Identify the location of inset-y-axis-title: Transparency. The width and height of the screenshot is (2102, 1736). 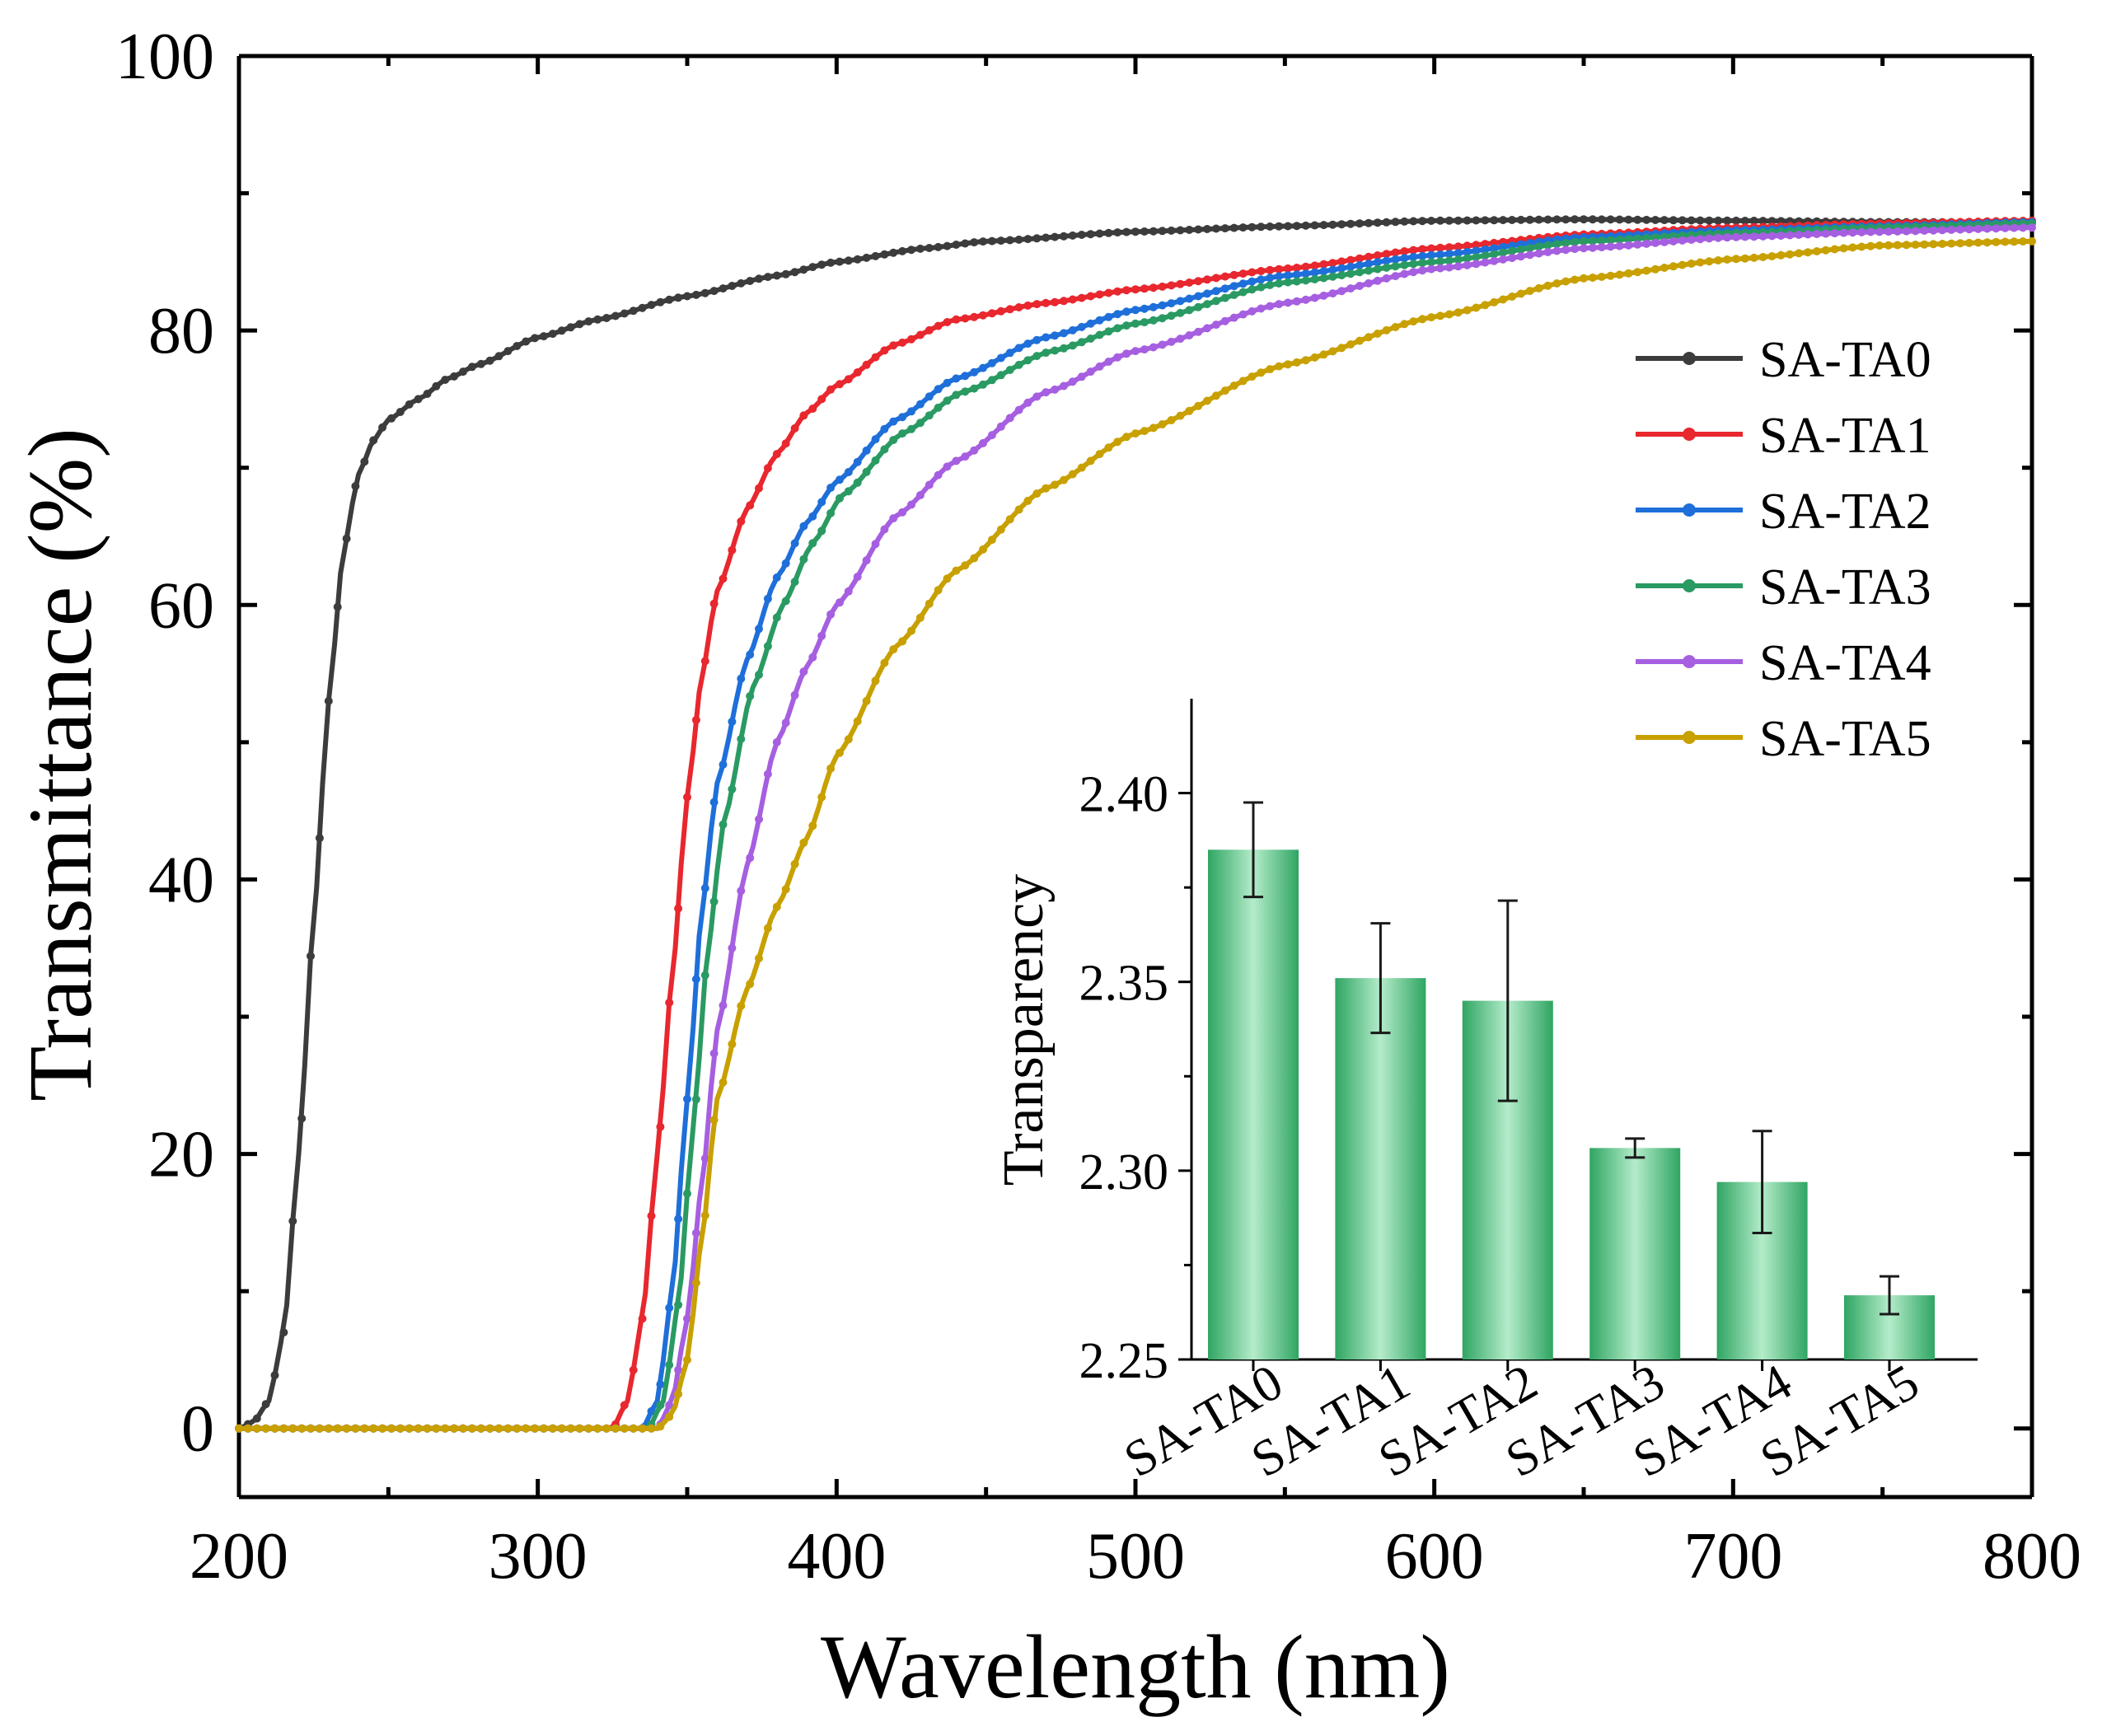
(1024, 1030).